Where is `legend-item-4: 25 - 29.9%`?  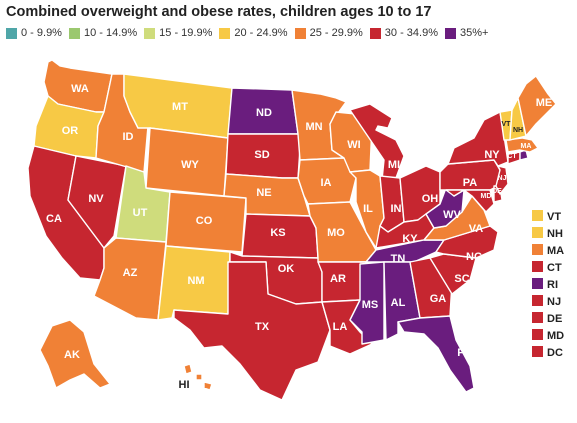
legend-item-4: 25 - 29.9% is located at coordinates (328, 33).